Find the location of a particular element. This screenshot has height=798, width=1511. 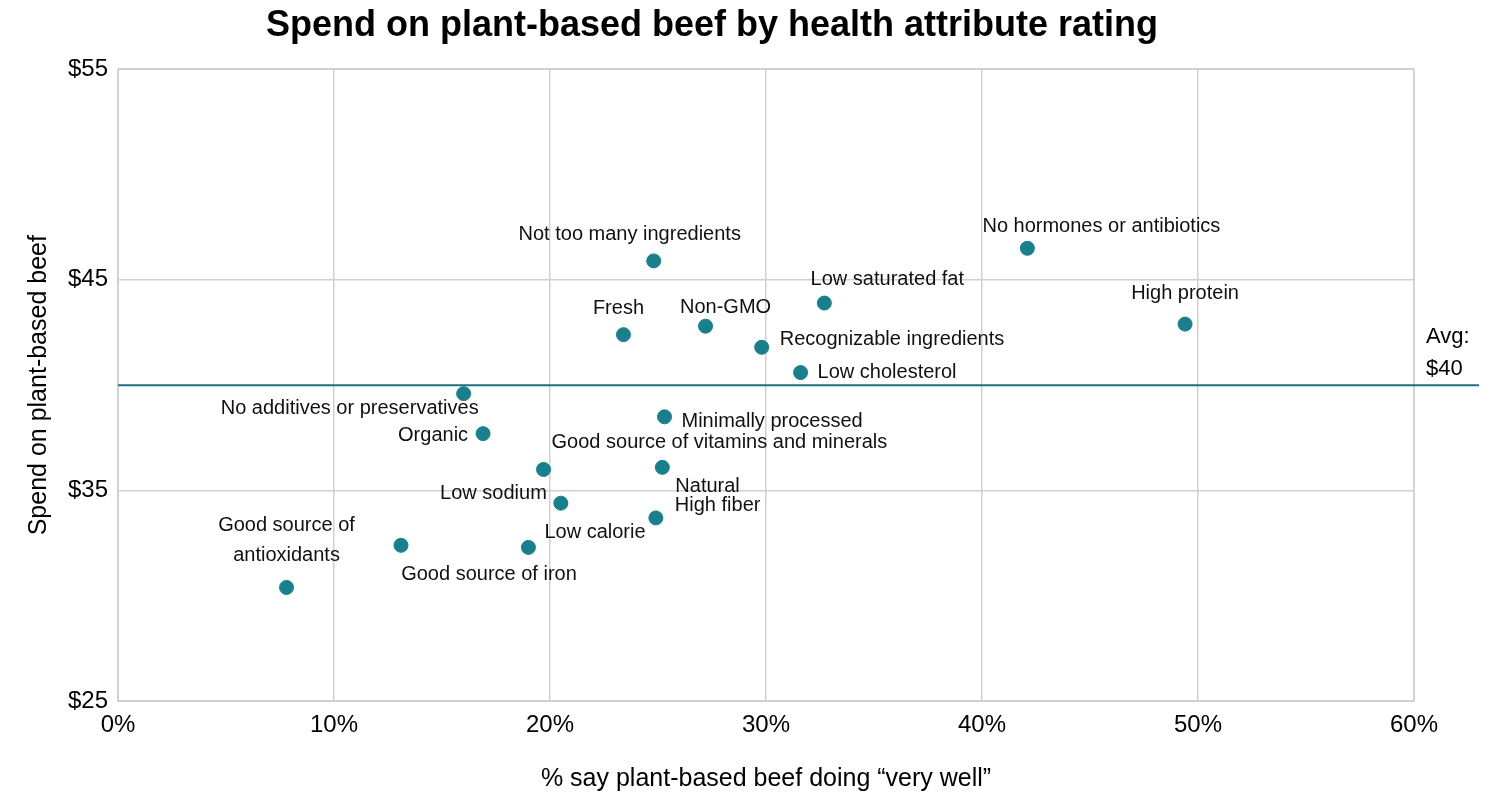

annotation: Not too many ingredients is located at coordinates (629, 233).